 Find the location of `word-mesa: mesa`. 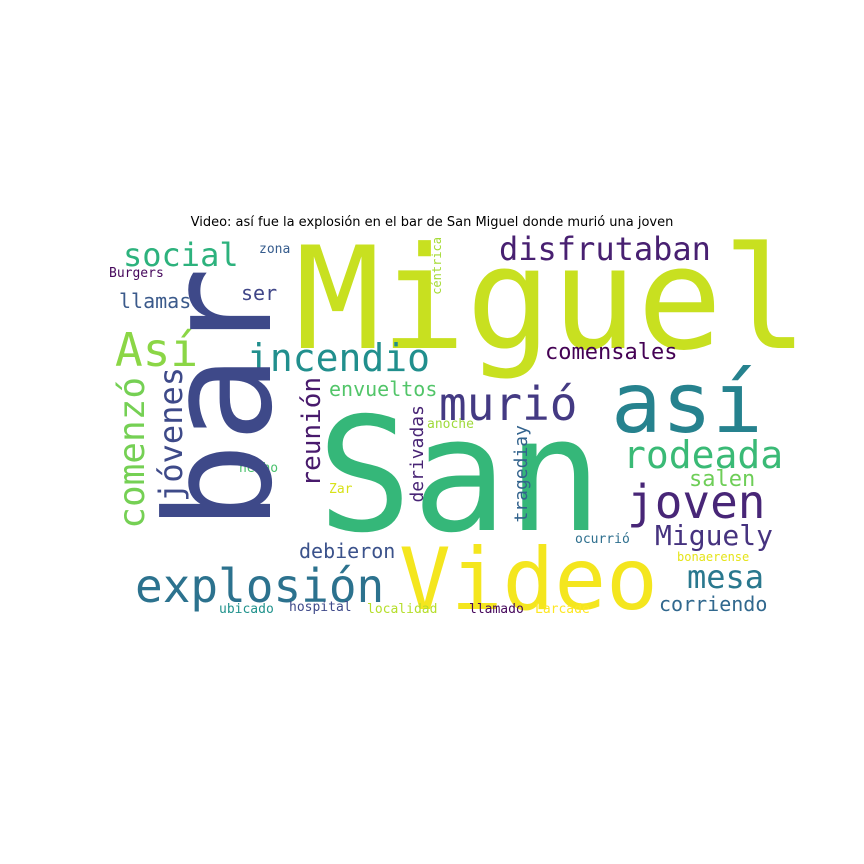

word-mesa: mesa is located at coordinates (726, 577).